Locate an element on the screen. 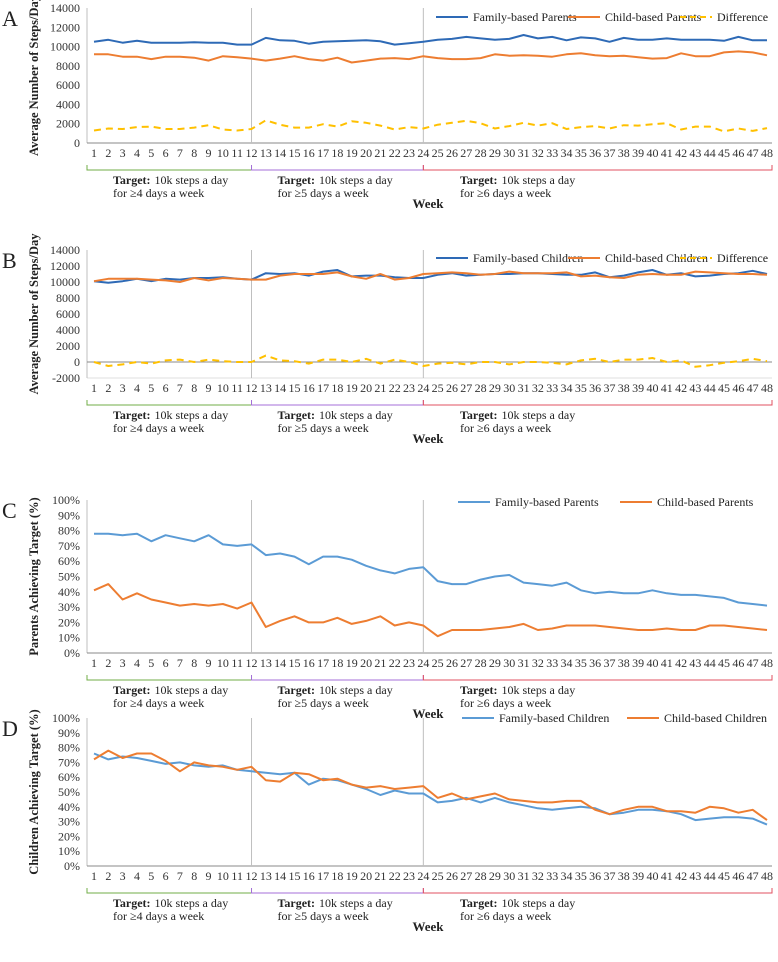 The image size is (778, 962). x-tick-label: 10 is located at coordinates (223, 153).